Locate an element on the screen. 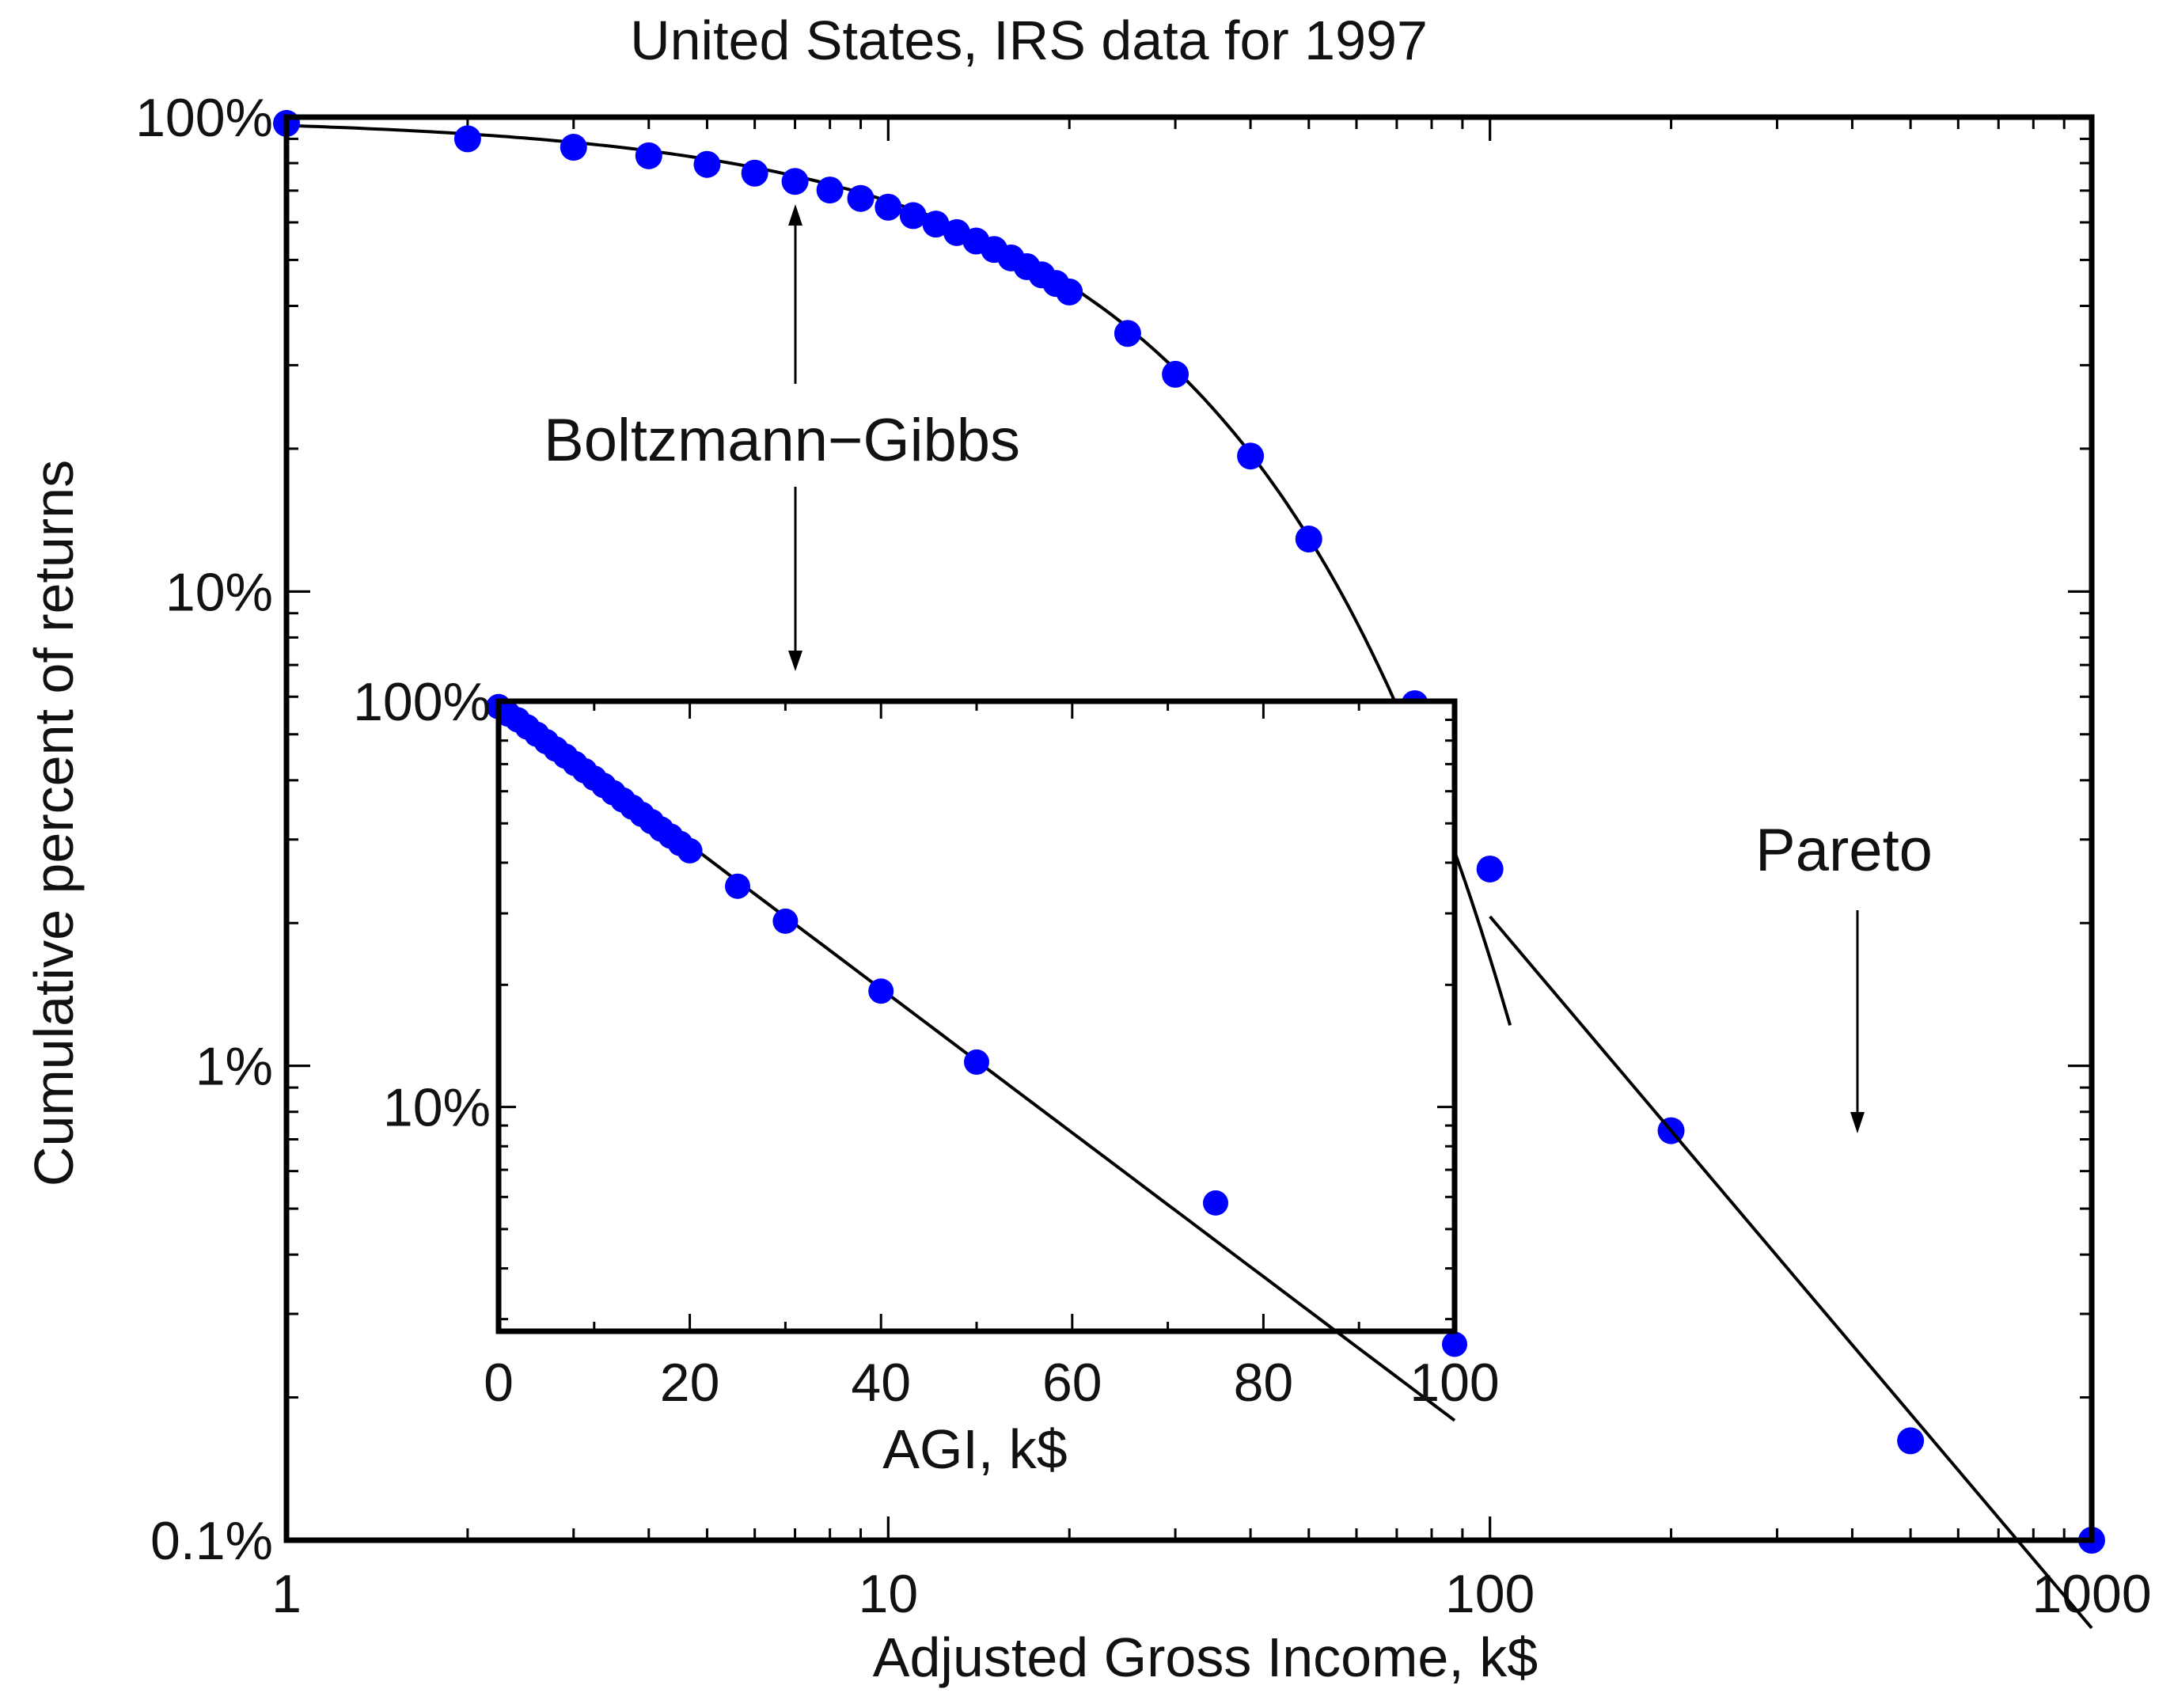  inset-x-axis-label: AGI, k$ is located at coordinates (975, 1449).